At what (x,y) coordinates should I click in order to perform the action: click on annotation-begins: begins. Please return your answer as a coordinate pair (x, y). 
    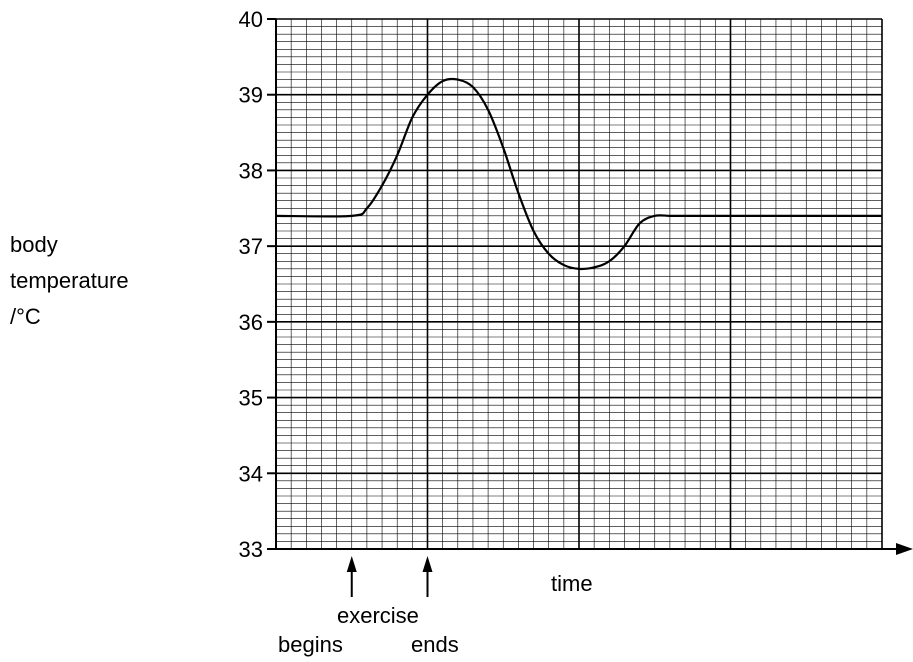
    Looking at the image, I should click on (310, 644).